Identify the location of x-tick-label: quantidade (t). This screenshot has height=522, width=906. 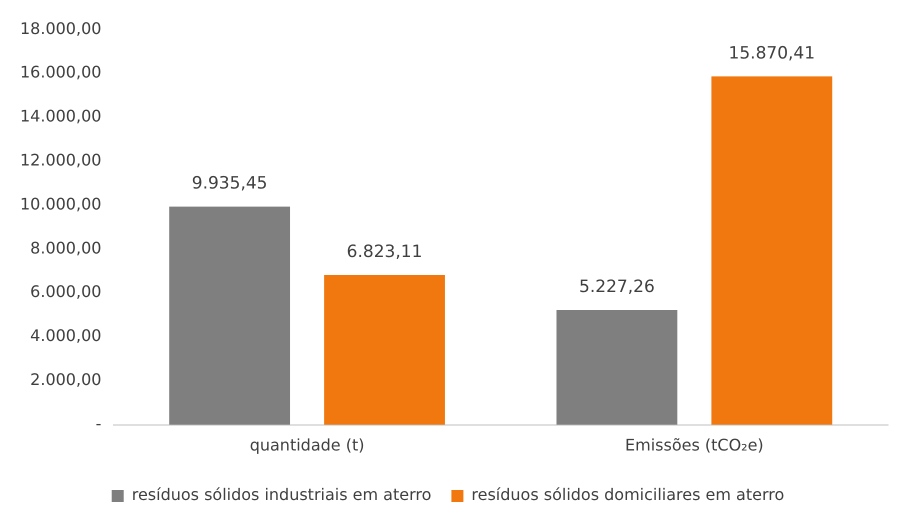
(307, 445).